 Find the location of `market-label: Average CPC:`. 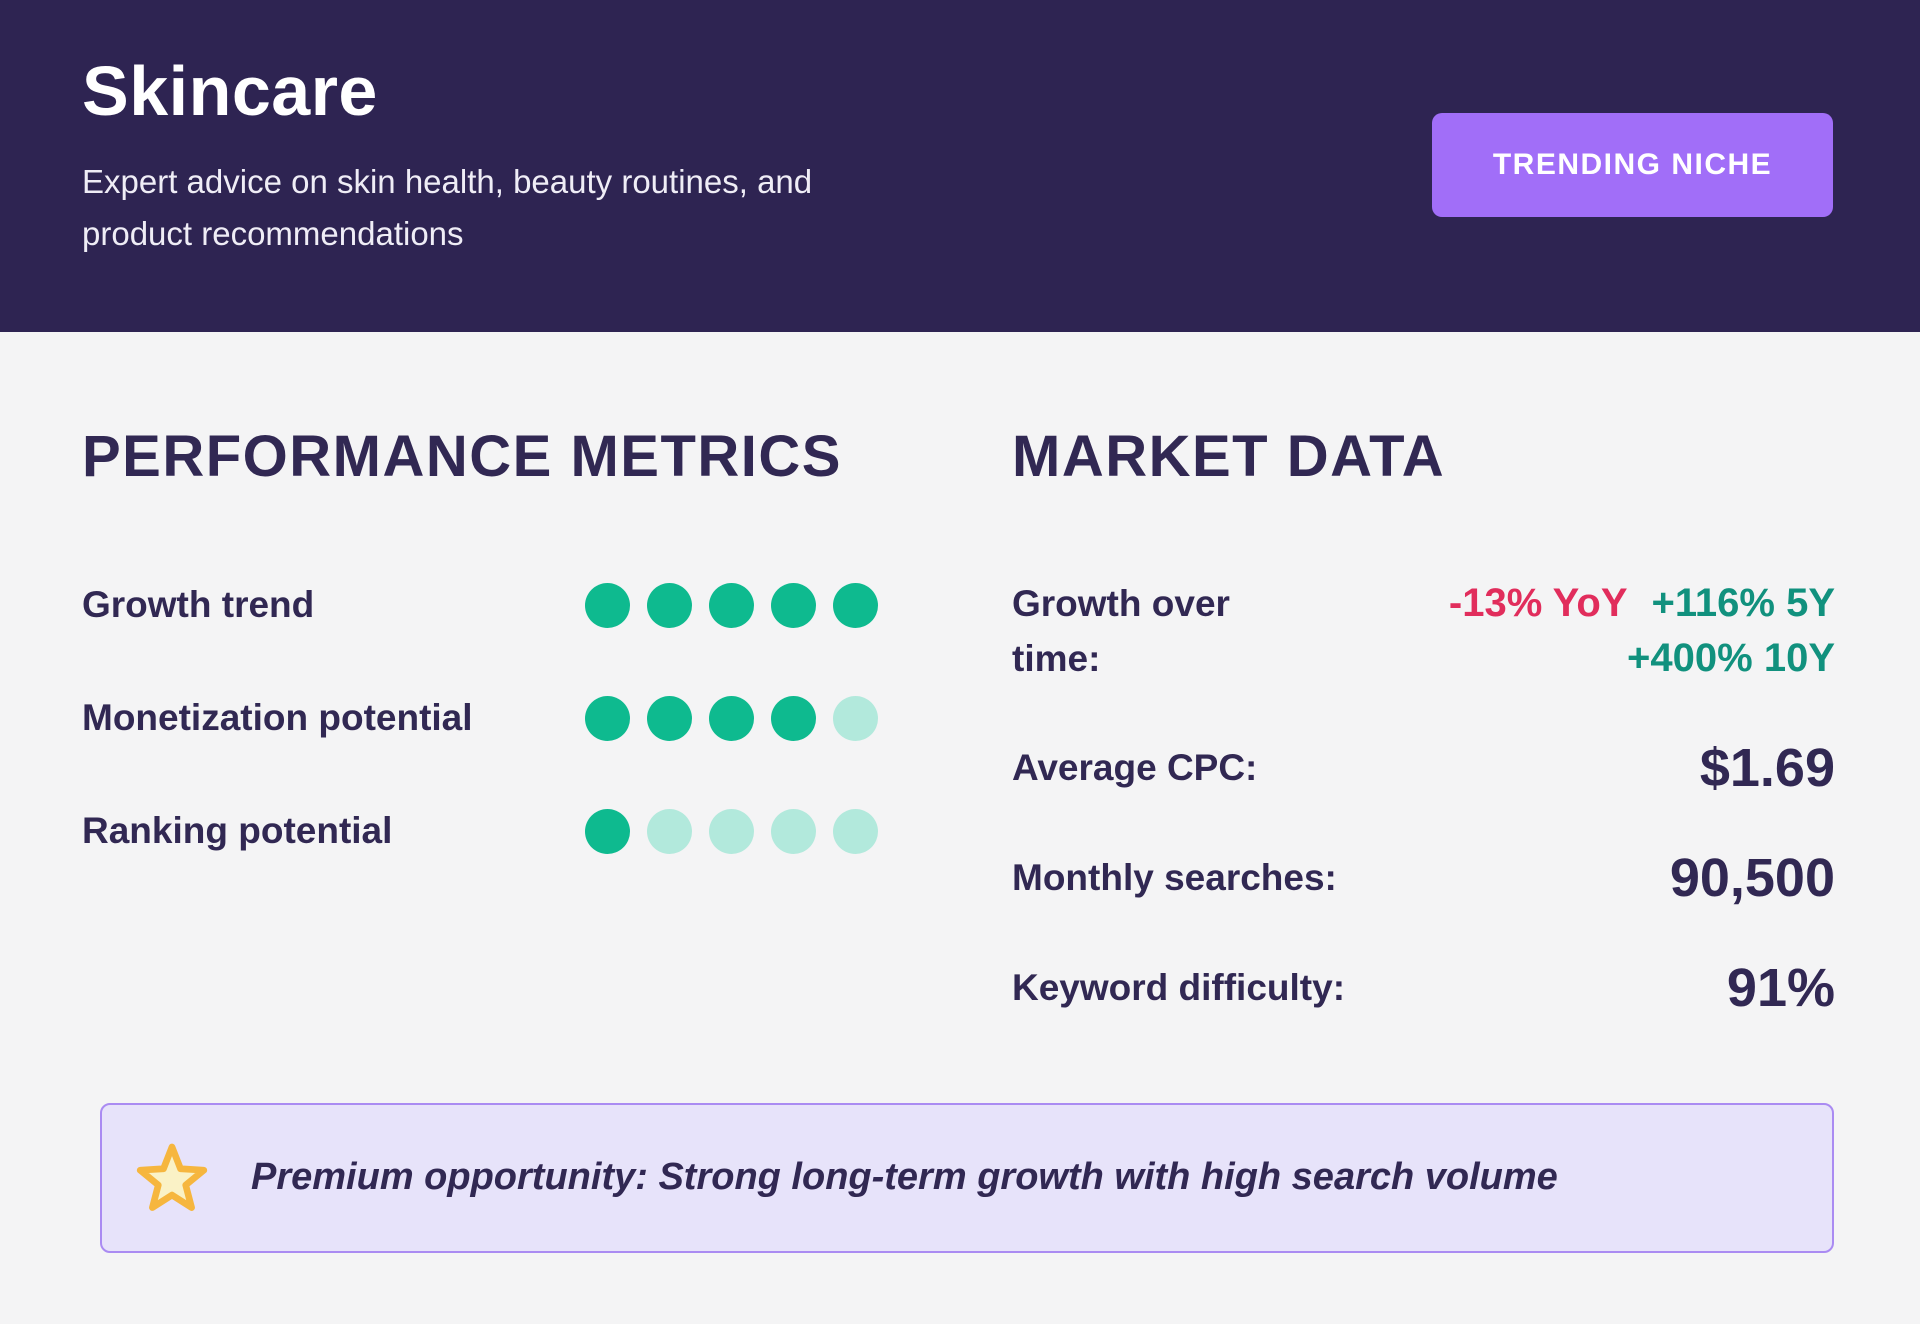

market-label: Average CPC: is located at coordinates (1135, 768).